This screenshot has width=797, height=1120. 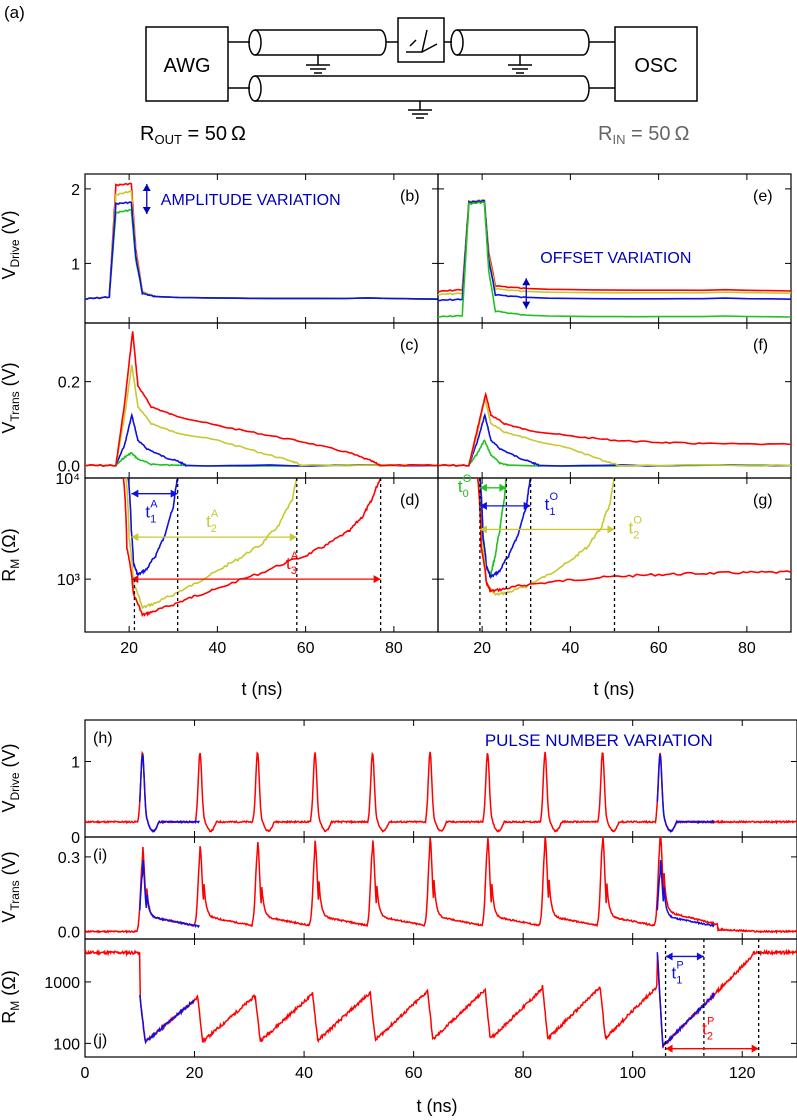 I want to click on y-tick-label: 2, so click(x=75, y=190).